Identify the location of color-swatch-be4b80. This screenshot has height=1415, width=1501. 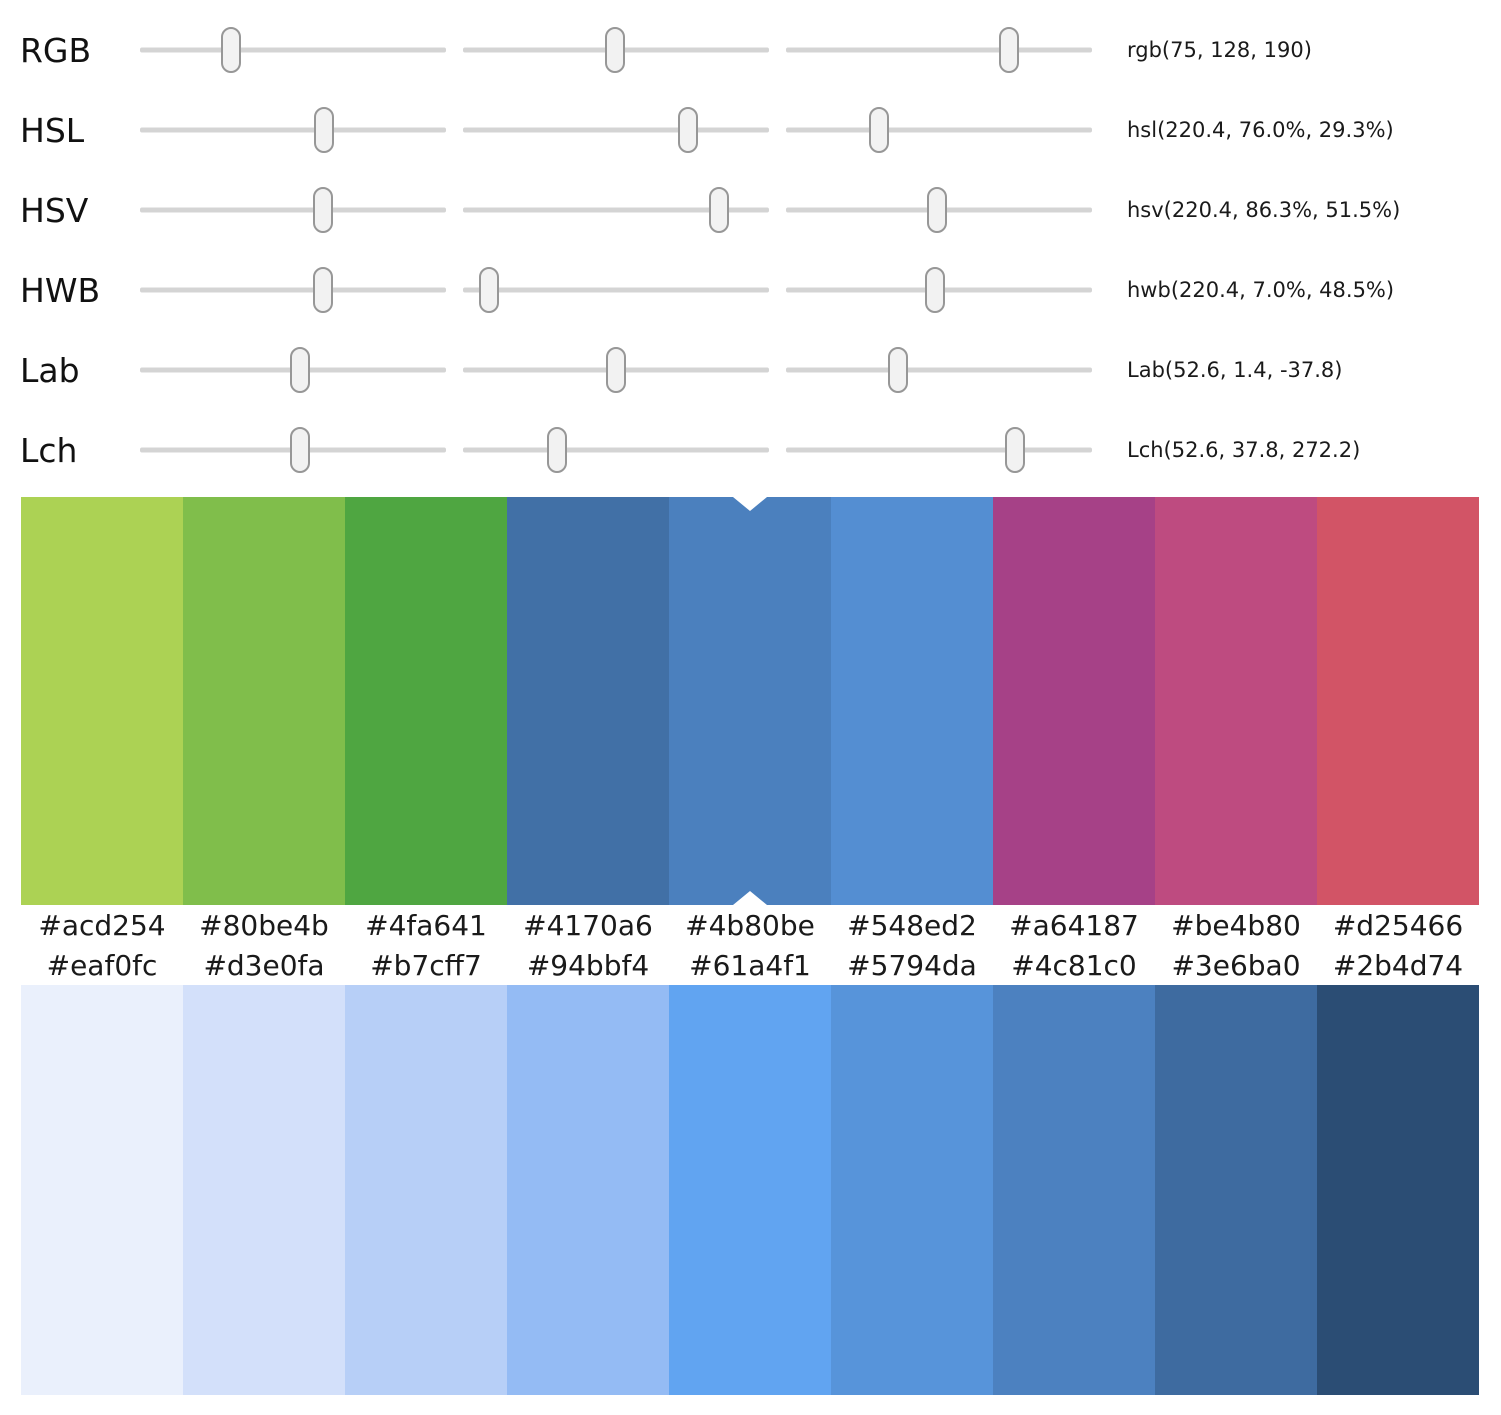
(1236, 701).